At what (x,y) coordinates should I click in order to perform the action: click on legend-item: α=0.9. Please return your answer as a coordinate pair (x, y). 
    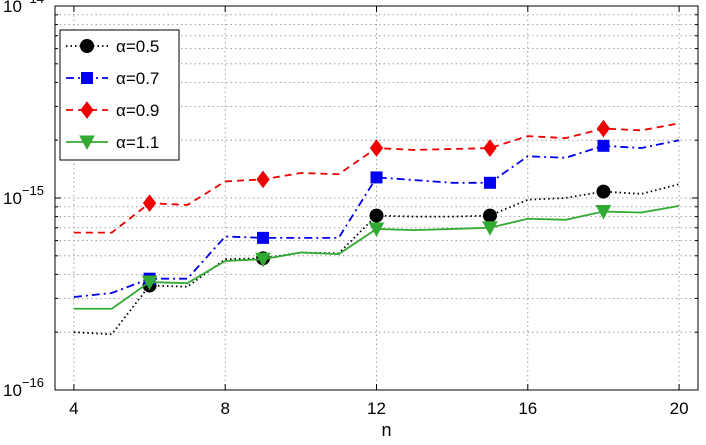
    Looking at the image, I should click on (112, 110).